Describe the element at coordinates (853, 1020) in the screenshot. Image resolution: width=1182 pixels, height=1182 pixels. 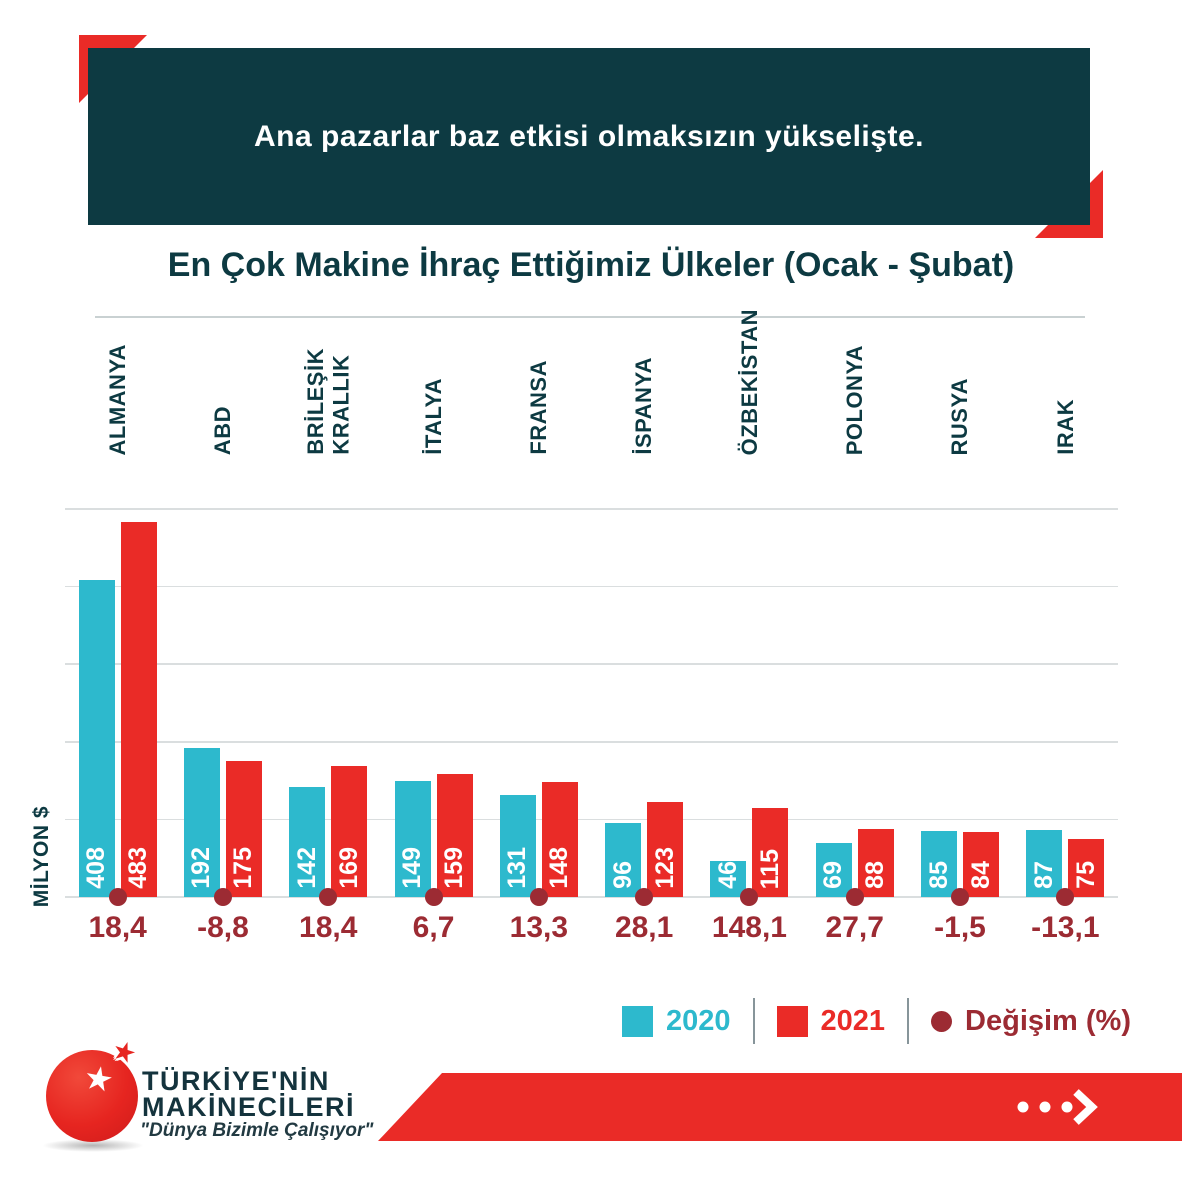
I see `legend-label: 2021` at that location.